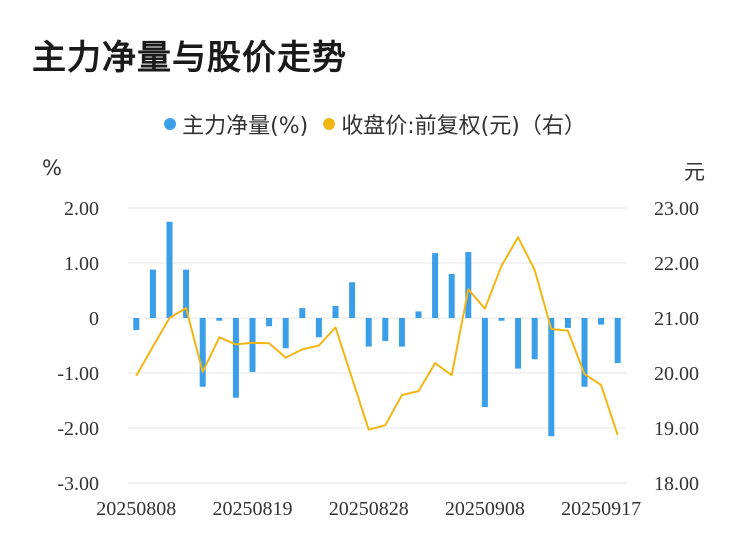  I want to click on x-tick-label: 20250908, so click(485, 509).